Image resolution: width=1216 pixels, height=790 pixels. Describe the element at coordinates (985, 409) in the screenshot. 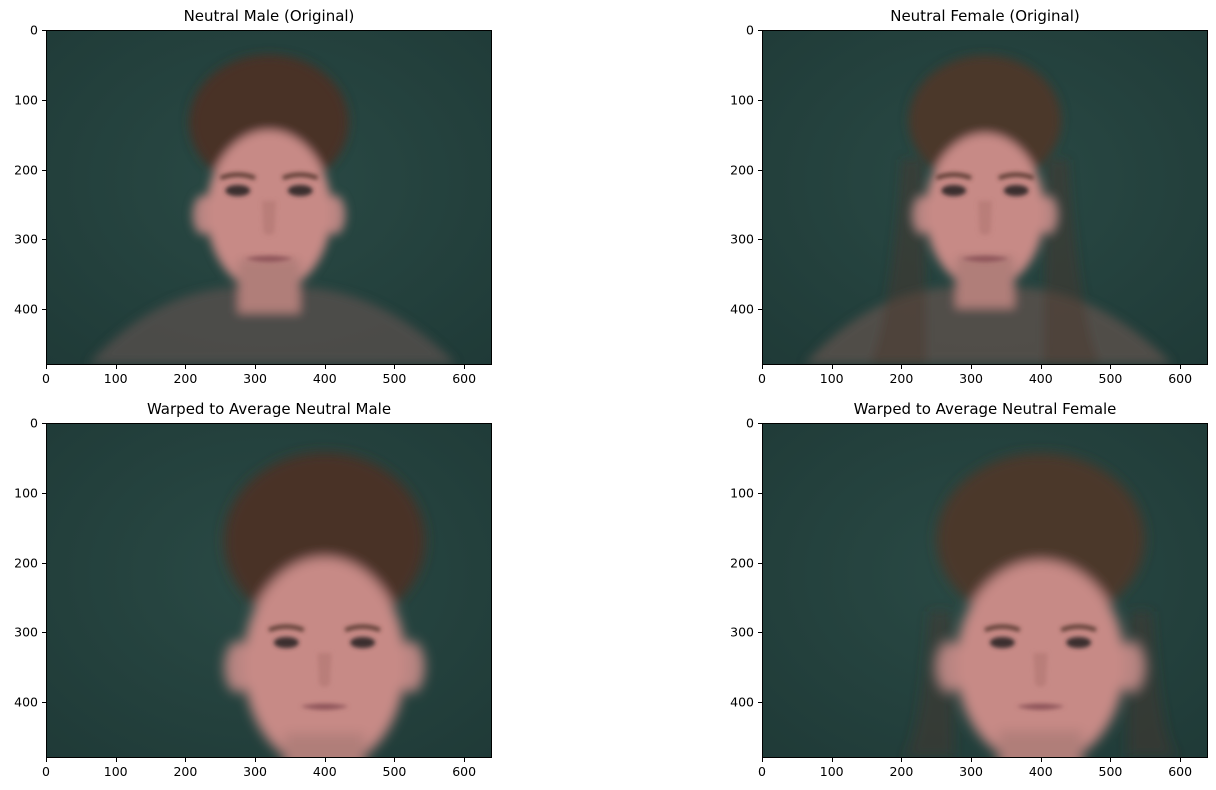

I see `subplot-title: Warped to Average Neutral Female` at that location.